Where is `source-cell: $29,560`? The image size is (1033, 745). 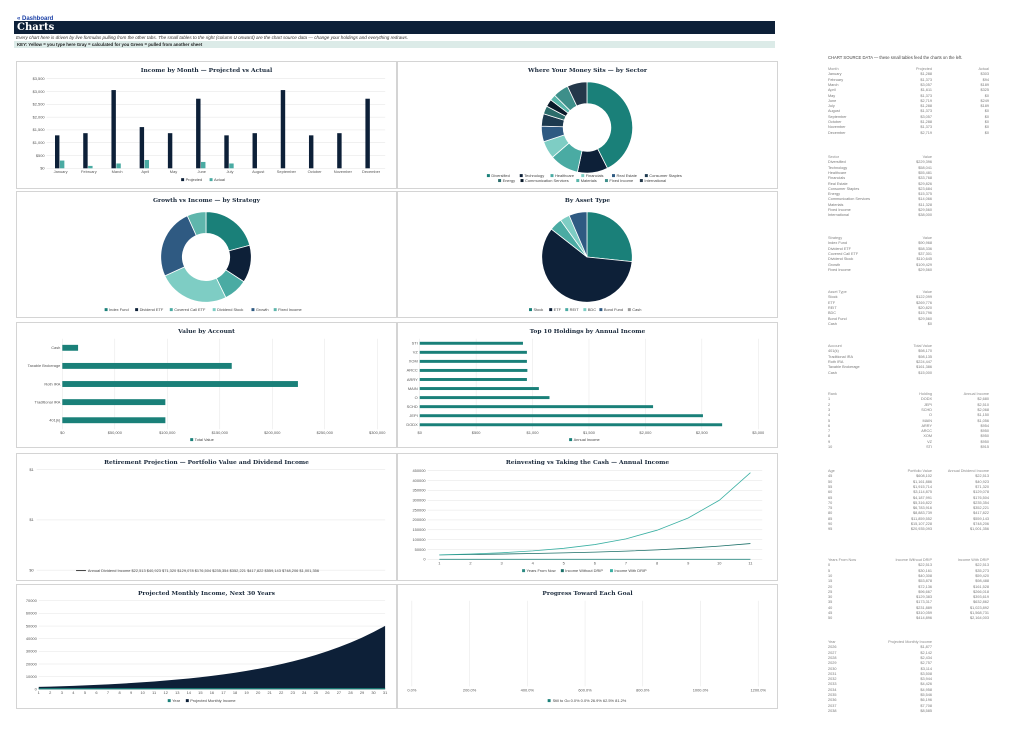 source-cell: $29,560 is located at coordinates (925, 269).